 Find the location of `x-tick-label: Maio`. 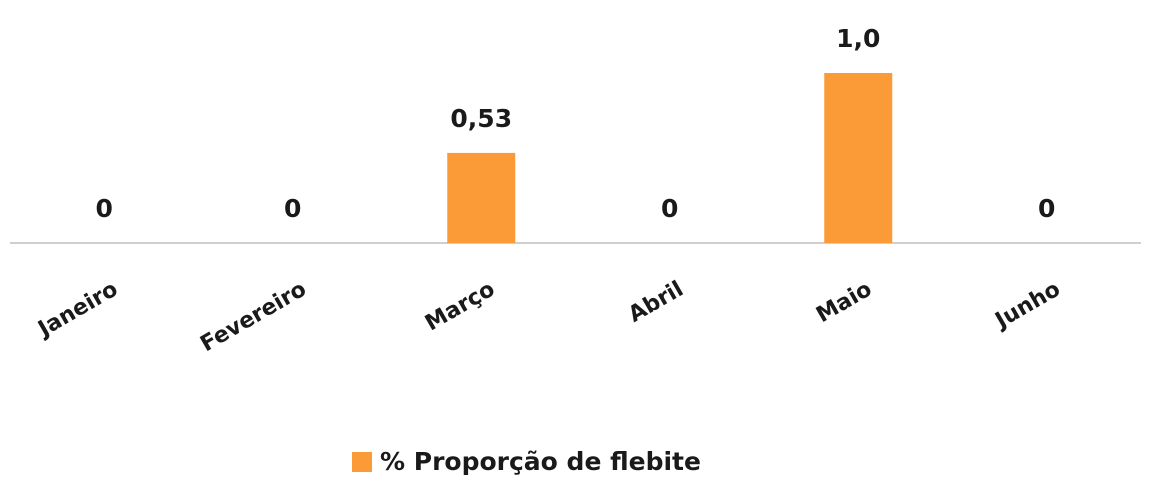

x-tick-label: Maio is located at coordinates (844, 302).